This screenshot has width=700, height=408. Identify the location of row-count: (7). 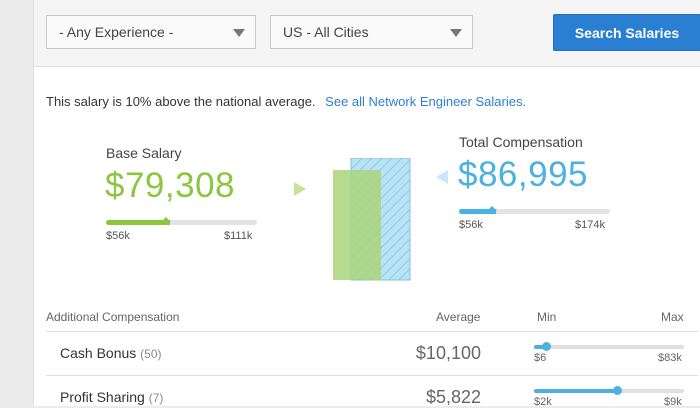
(156, 398).